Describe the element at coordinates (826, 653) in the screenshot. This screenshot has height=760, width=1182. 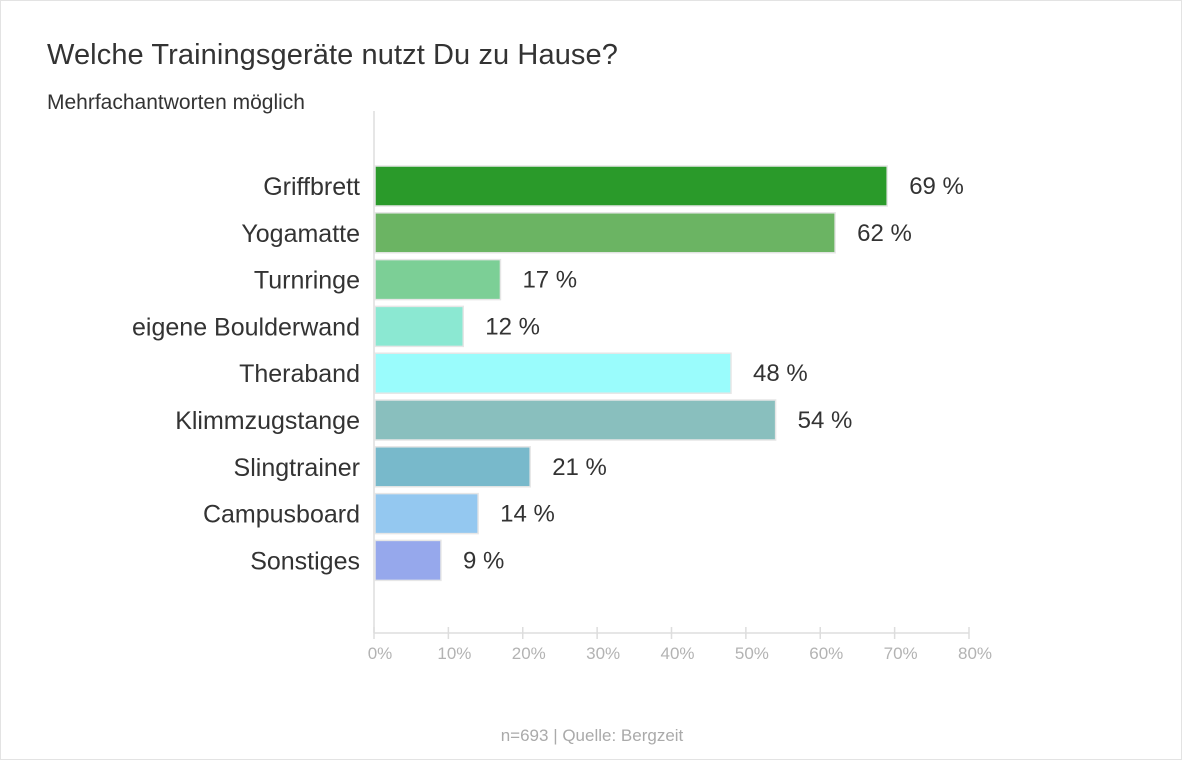
I see `x-tick-label: 60%` at that location.